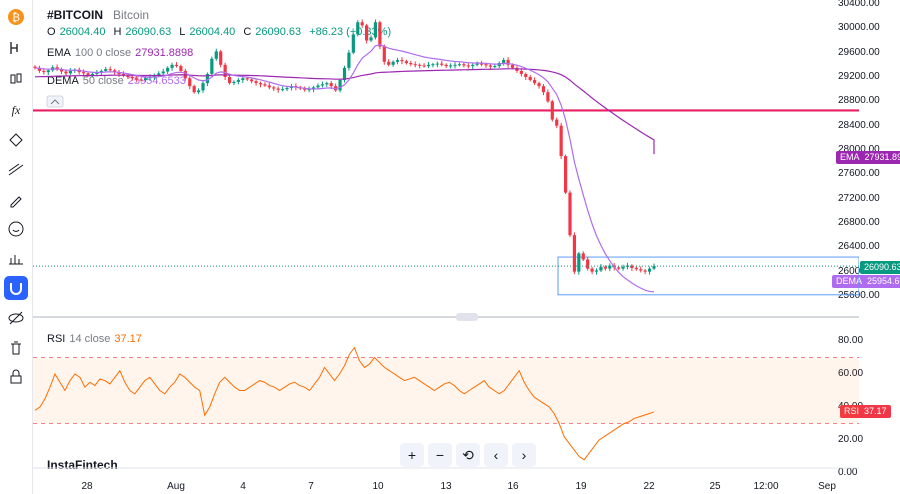  I want to click on high-label: H, so click(117, 32).